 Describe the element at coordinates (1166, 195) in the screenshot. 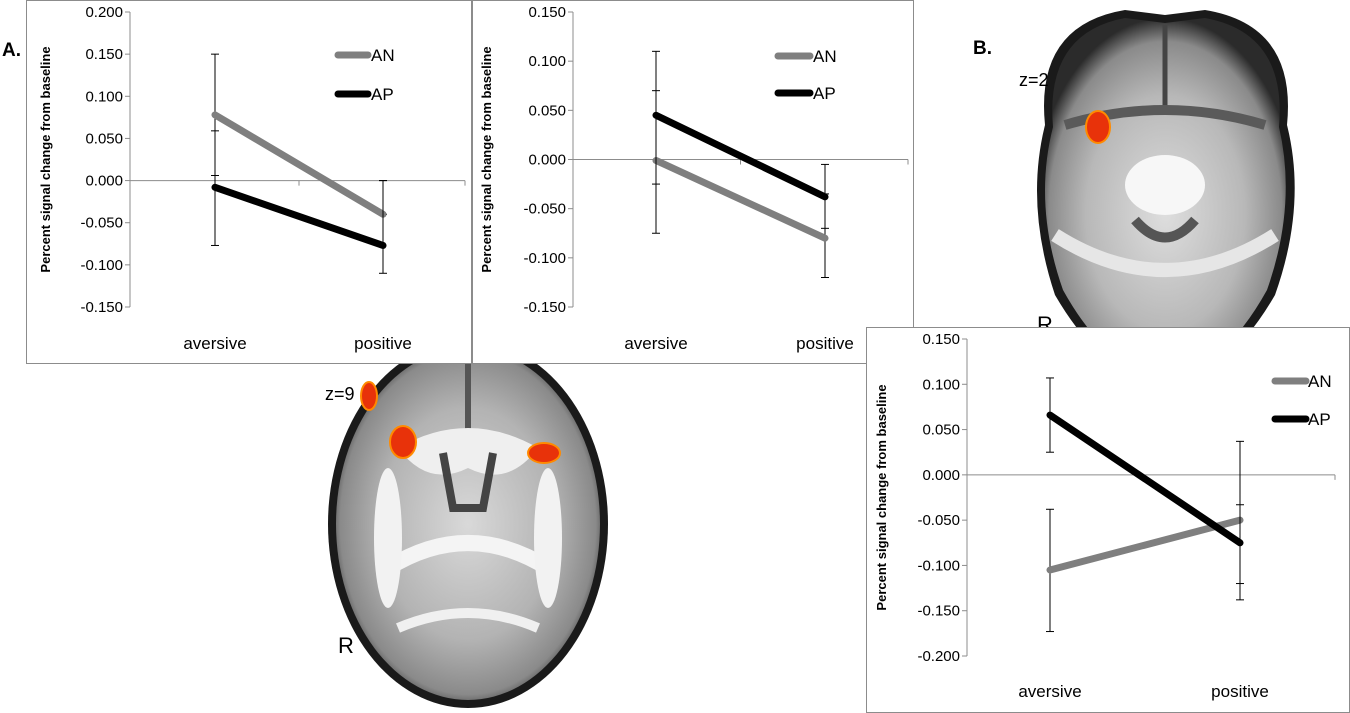

I see `brain-slice-b` at that location.